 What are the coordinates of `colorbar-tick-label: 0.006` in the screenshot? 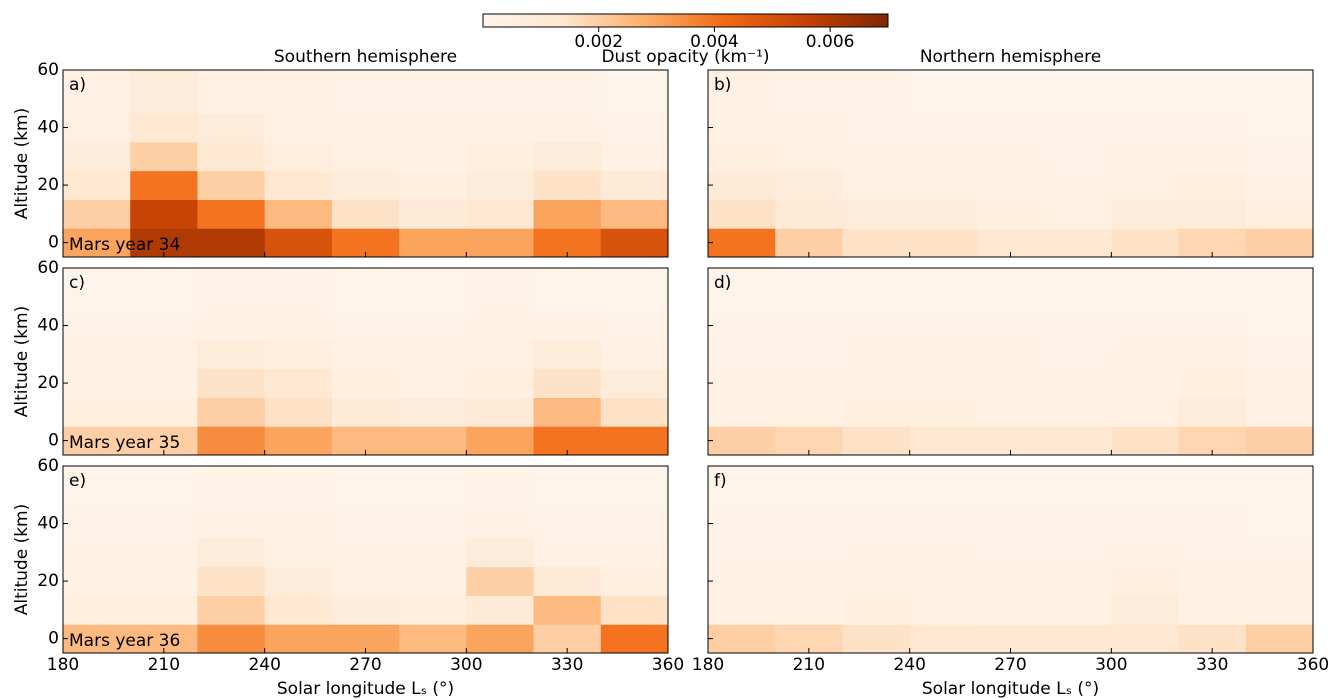 It's located at (830, 42).